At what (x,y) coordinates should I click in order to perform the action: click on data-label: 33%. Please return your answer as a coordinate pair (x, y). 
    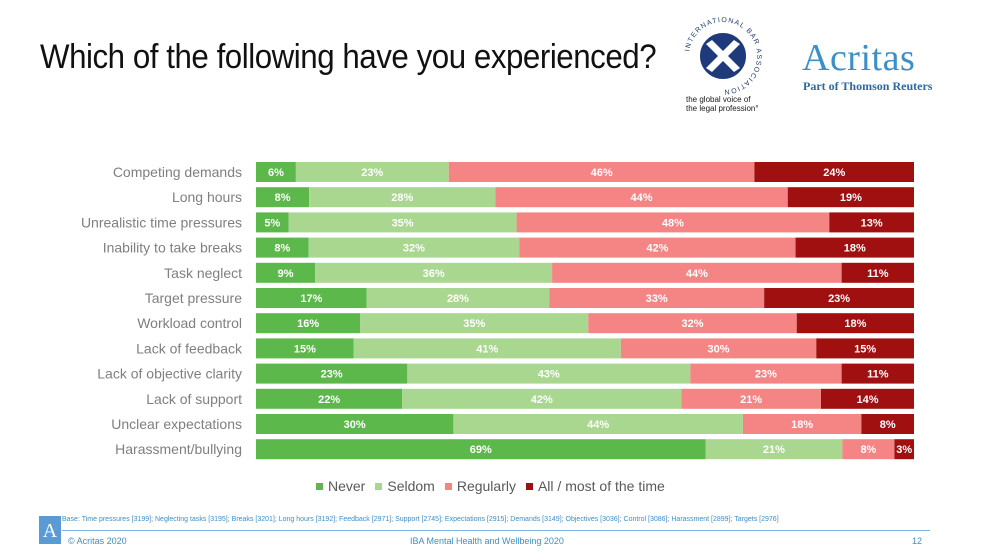
    Looking at the image, I should click on (657, 299).